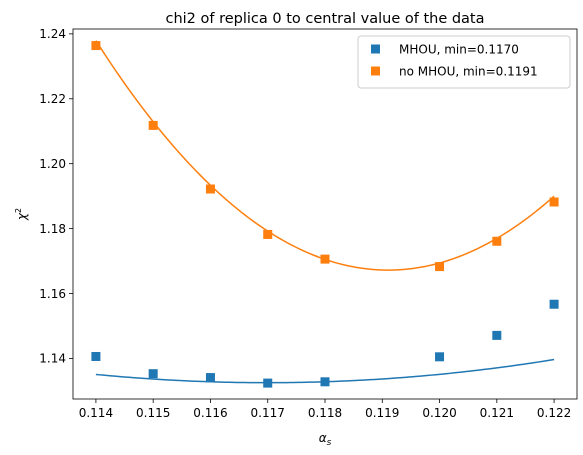 The height and width of the screenshot is (455, 583). I want to click on x-tick-label: 0.118, so click(325, 413).